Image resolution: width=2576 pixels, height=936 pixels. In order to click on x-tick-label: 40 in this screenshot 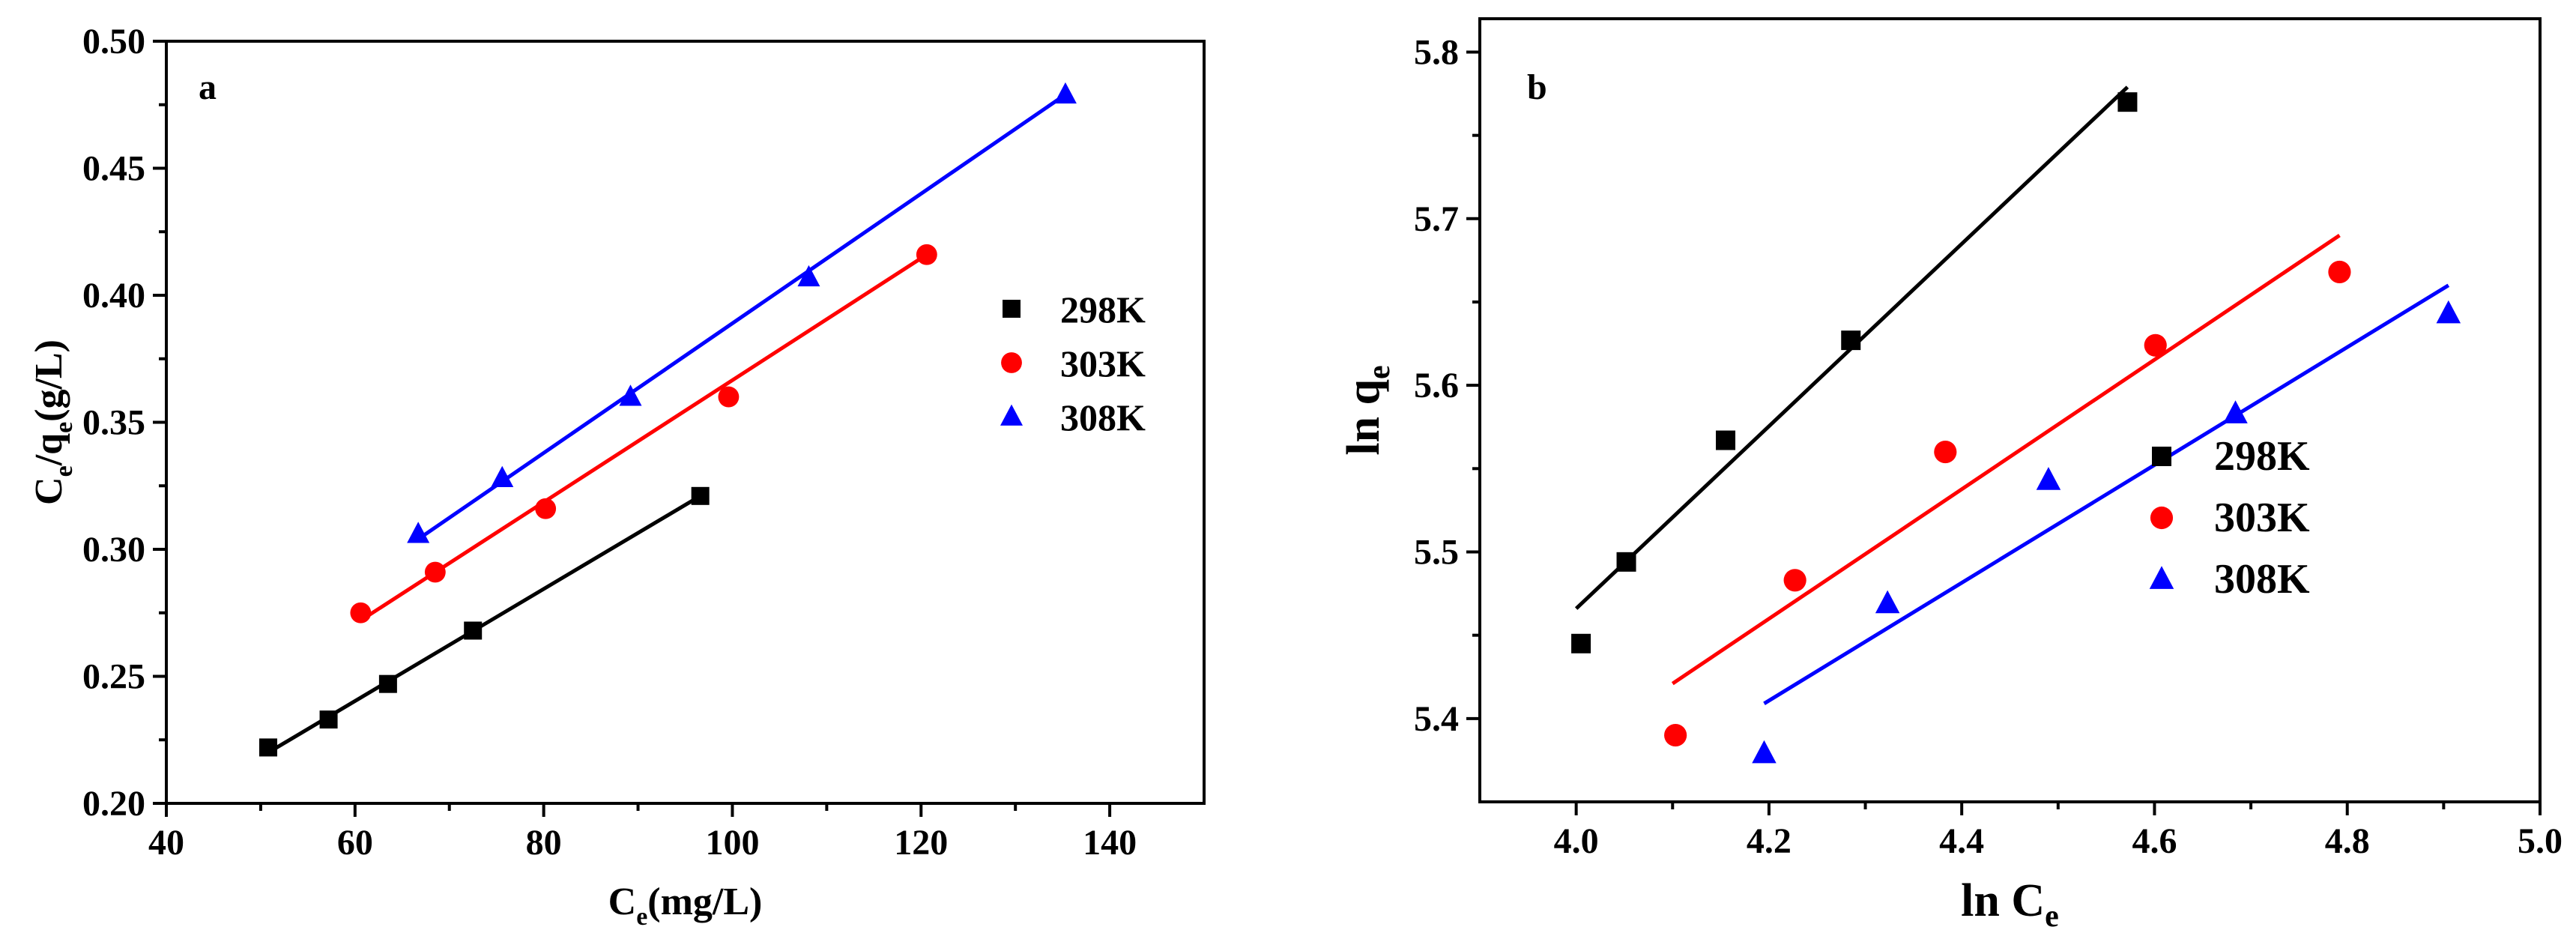, I will do `click(166, 843)`.